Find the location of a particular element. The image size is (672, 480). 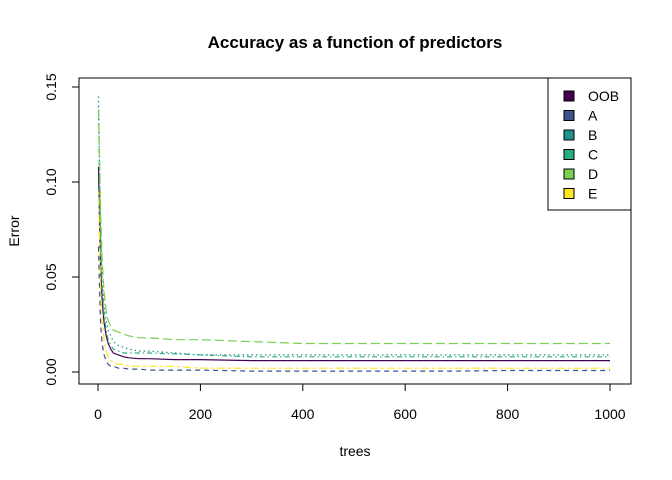

y-axis-label: Error is located at coordinates (14, 230).